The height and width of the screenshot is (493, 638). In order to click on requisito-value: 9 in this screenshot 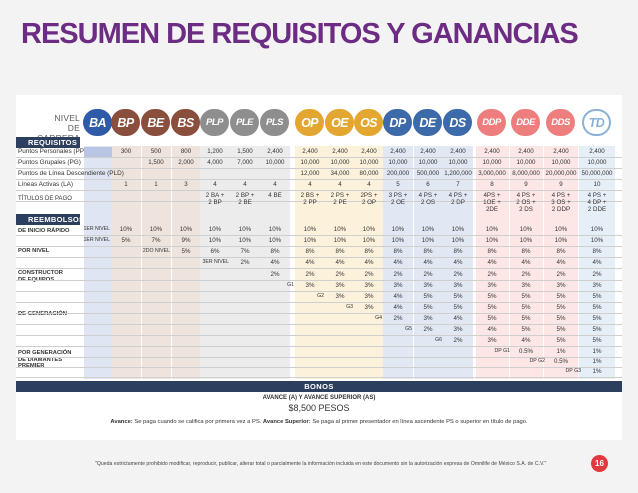, I will do `click(561, 184)`.